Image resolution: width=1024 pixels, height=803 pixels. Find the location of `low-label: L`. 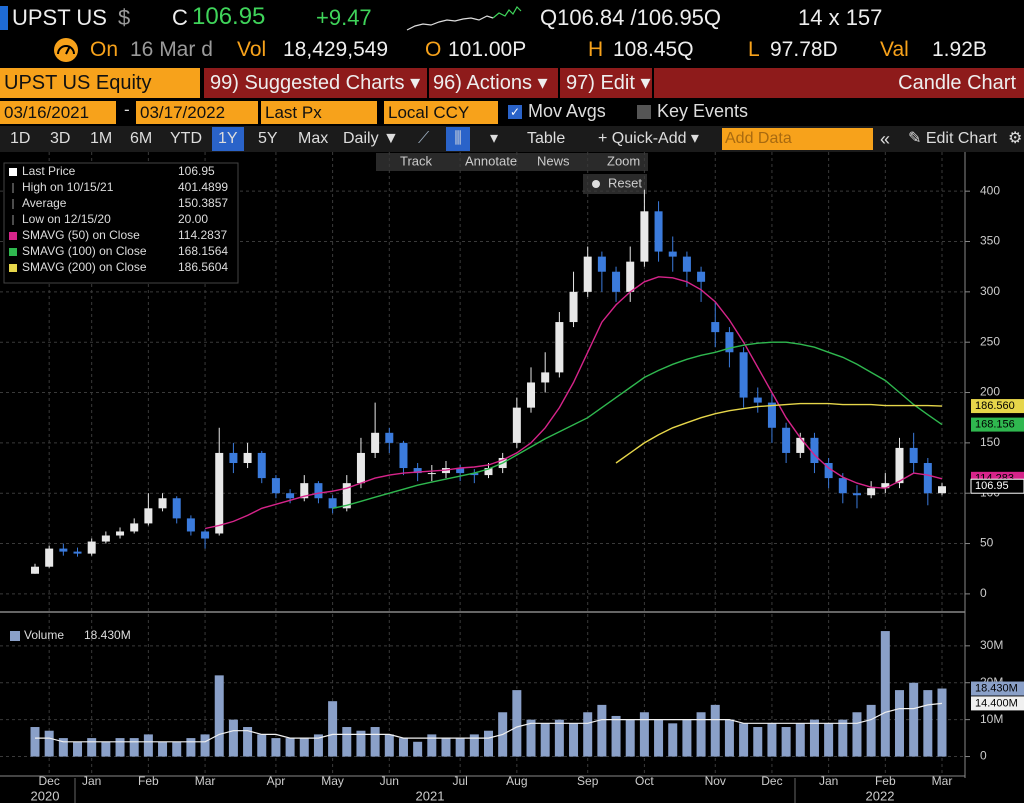

low-label: L is located at coordinates (754, 49).